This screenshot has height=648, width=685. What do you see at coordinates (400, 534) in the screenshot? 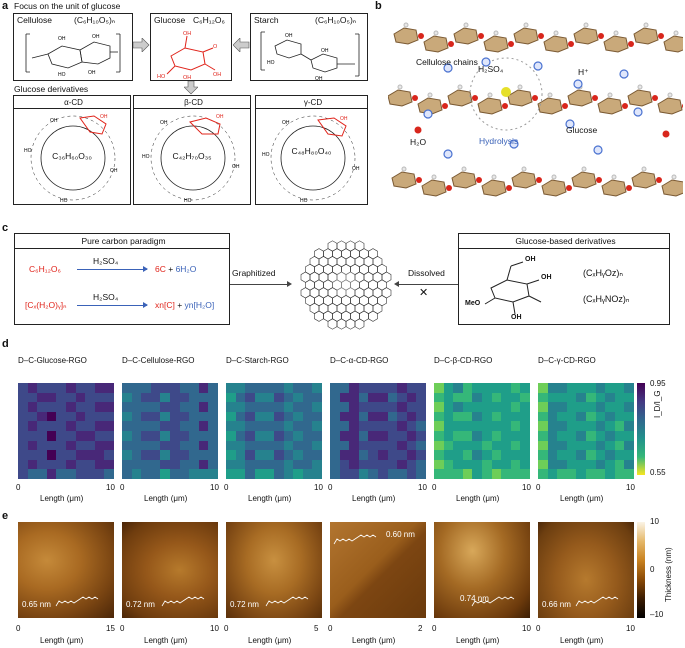
I see `thickness-label: 0.60 nm` at bounding box center [400, 534].